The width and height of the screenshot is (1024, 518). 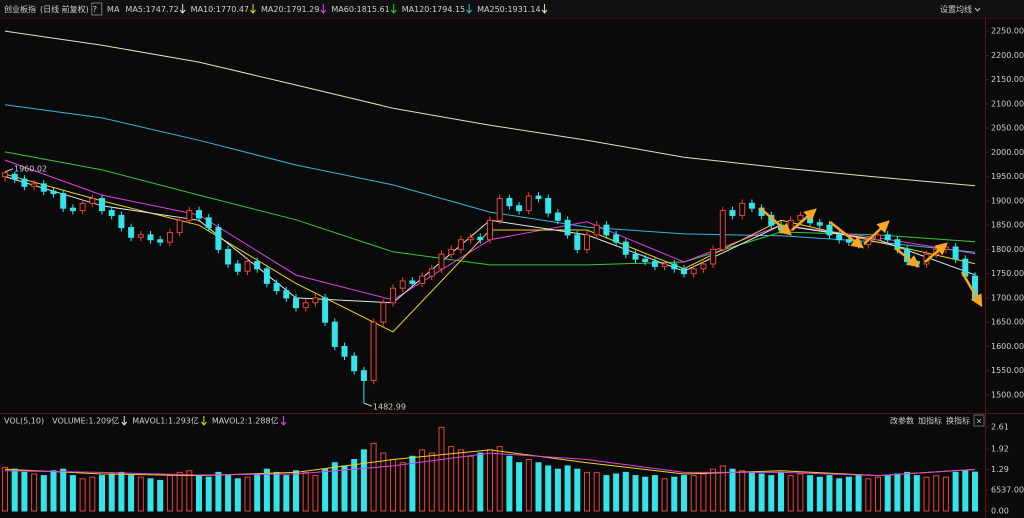 What do you see at coordinates (930, 421) in the screenshot?
I see `panel-button: 加指标` at bounding box center [930, 421].